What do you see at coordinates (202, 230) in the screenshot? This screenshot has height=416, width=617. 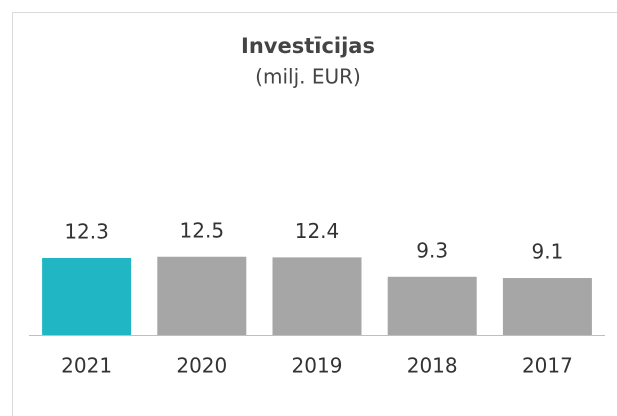 I see `data-label: 12.5` at bounding box center [202, 230].